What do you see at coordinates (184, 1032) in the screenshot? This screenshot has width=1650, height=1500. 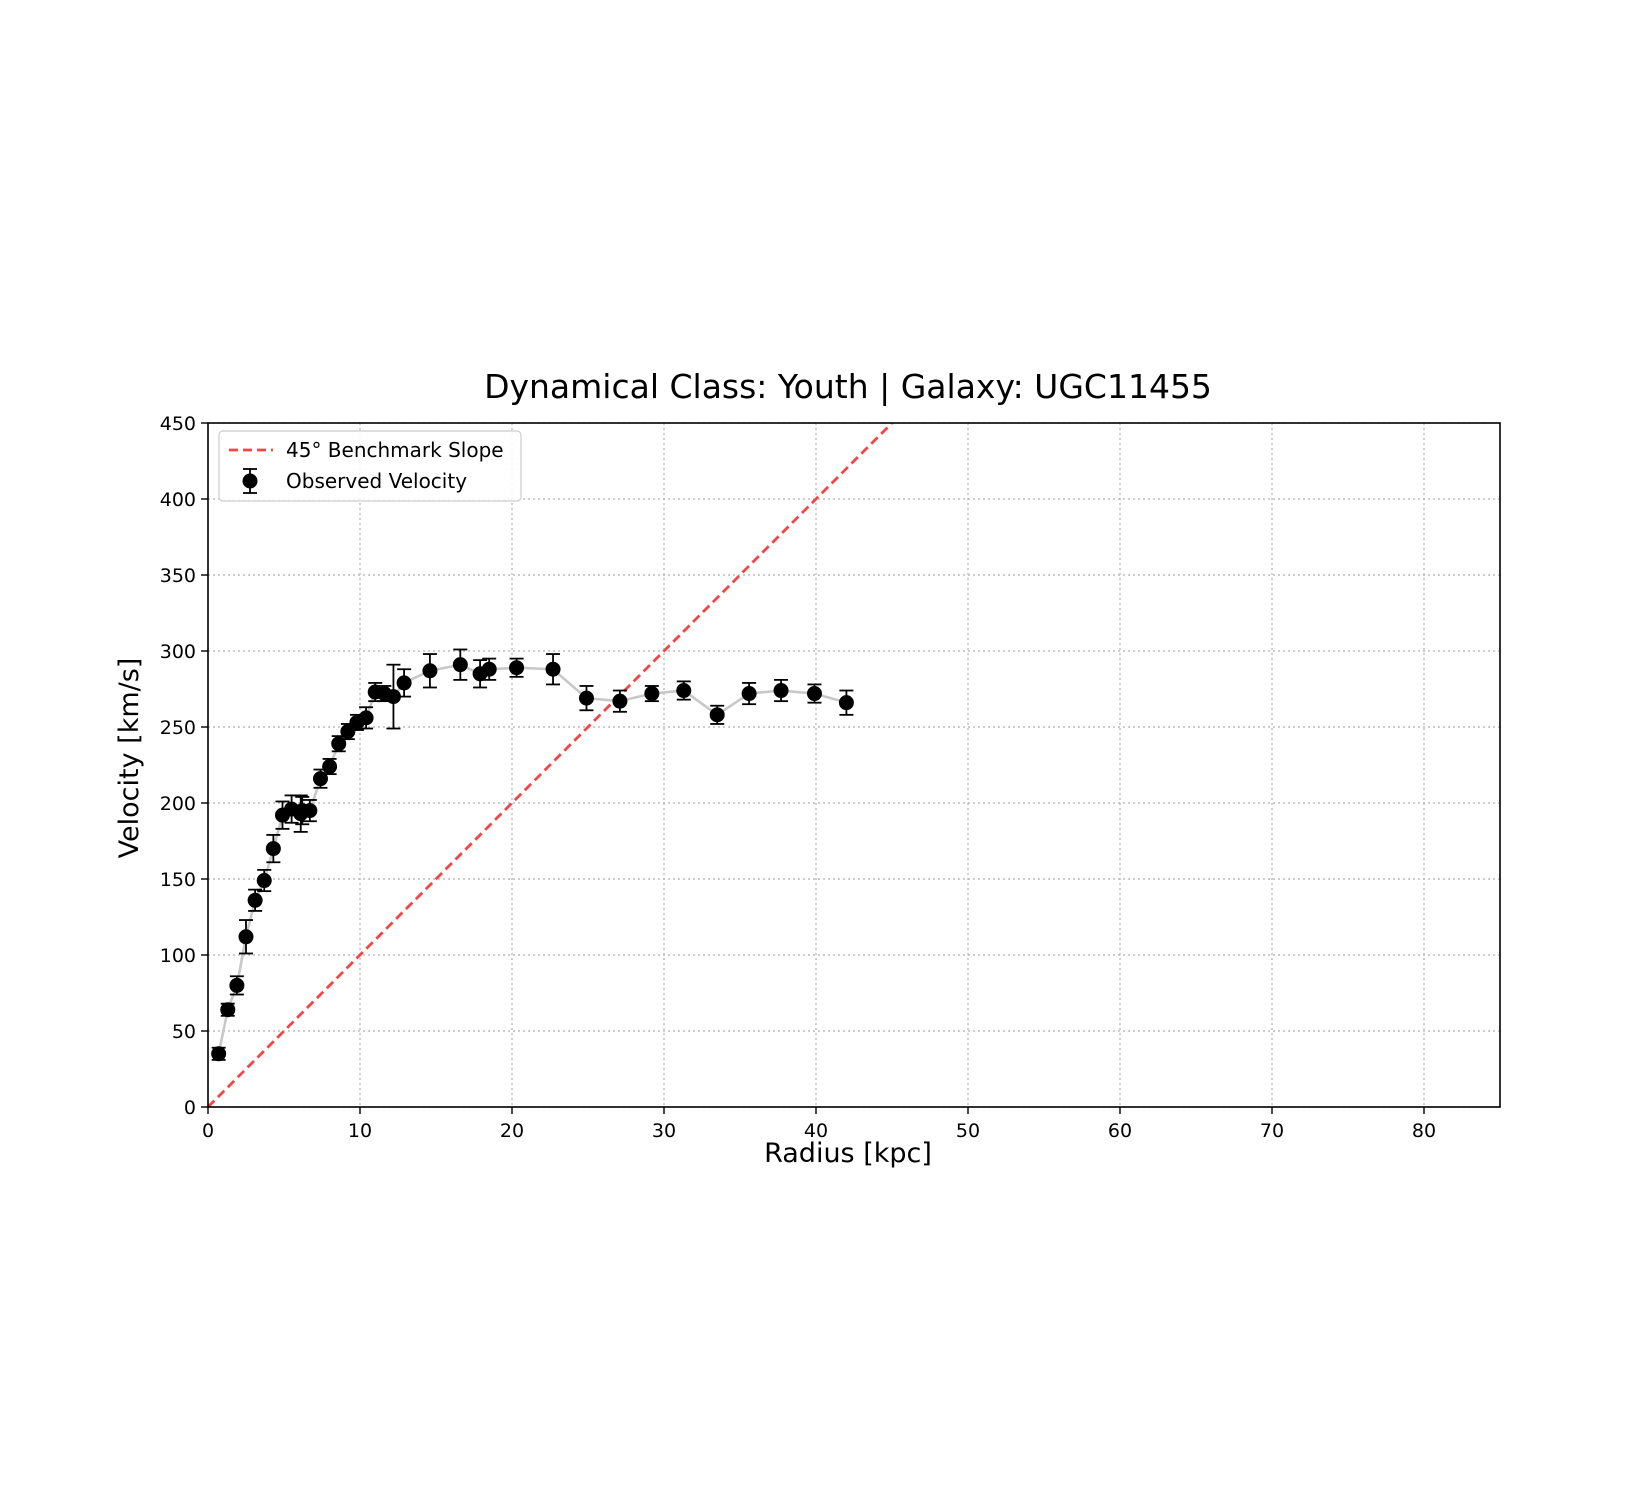 I see `y-tick-label: 50` at bounding box center [184, 1032].